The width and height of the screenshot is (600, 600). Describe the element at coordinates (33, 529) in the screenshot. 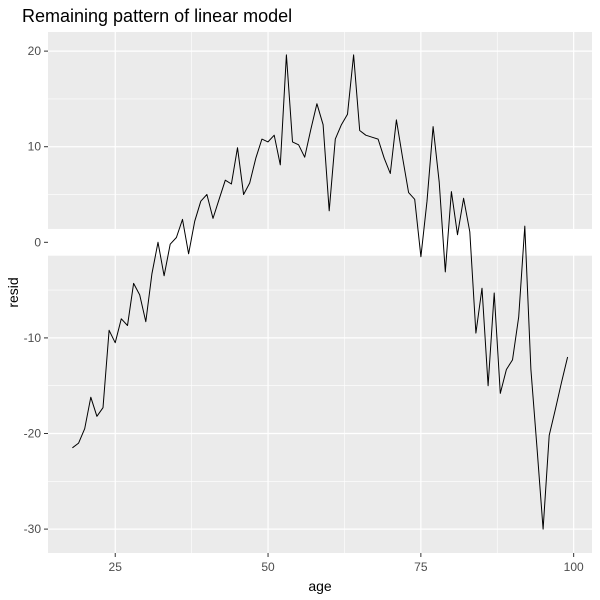

I see `y-tick-label: -30` at that location.